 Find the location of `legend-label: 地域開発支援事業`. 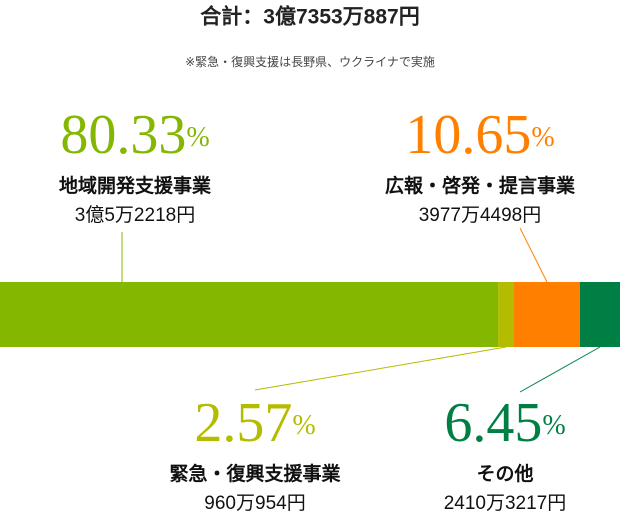

legend-label: 地域開発支援事業 is located at coordinates (135, 185).